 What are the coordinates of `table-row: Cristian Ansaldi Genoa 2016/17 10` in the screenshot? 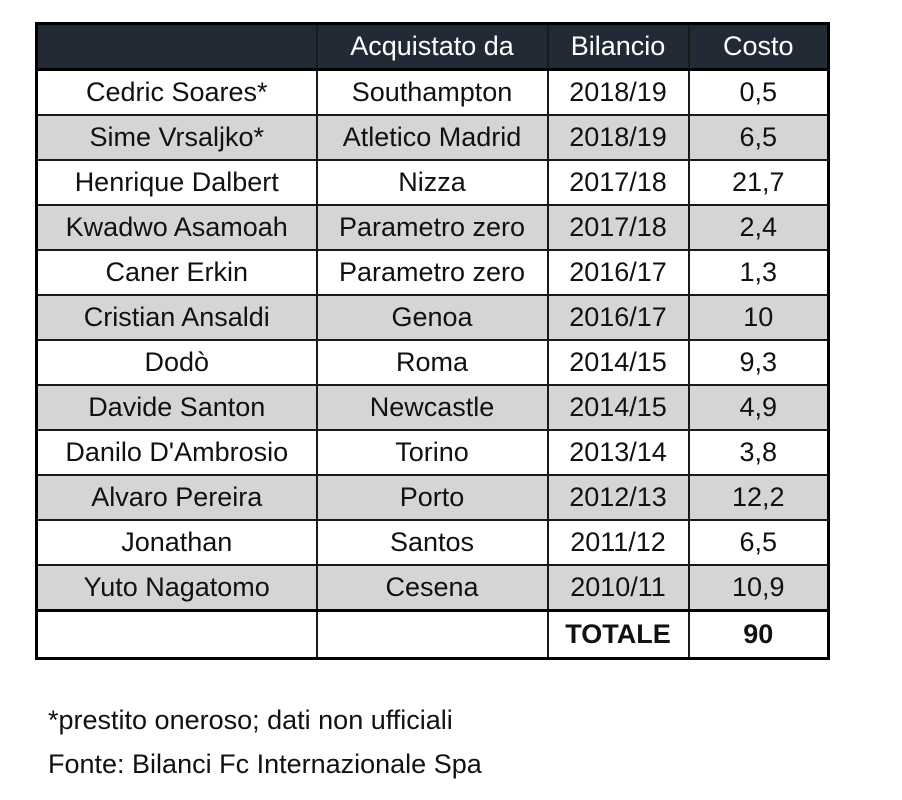 It's located at (432, 317).